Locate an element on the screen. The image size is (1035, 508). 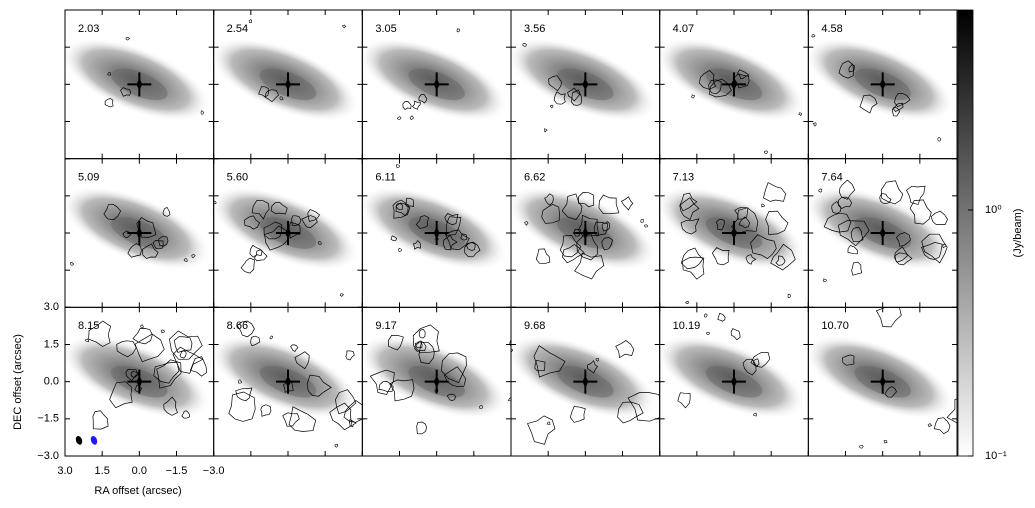
velocity-label: 3.05 is located at coordinates (385, 29).